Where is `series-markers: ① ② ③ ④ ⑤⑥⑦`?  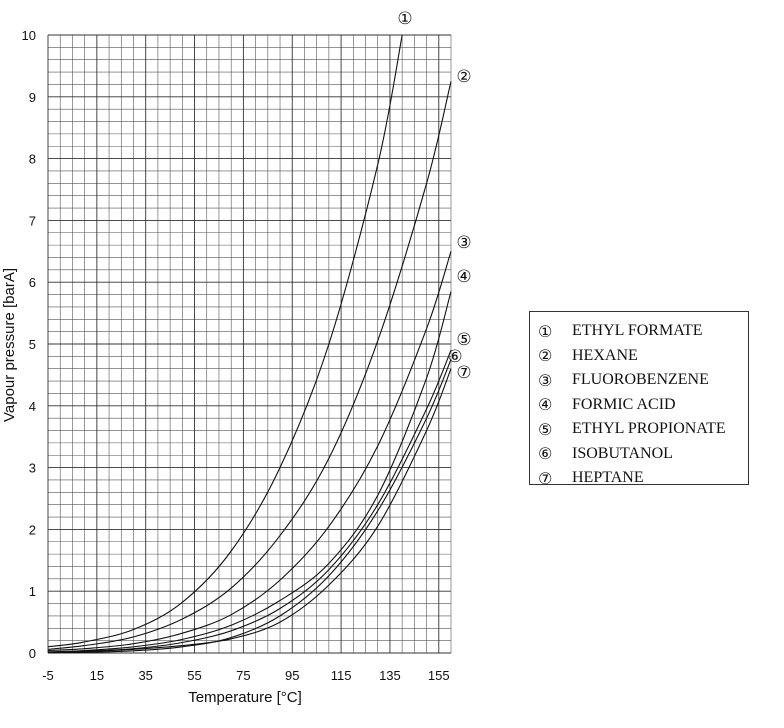 series-markers: ① ② ③ ④ ⑤⑥⑦ is located at coordinates (434, 196).